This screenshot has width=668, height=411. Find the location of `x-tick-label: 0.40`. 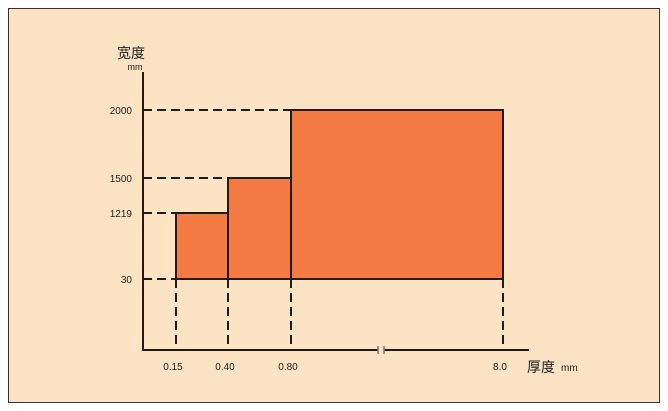

x-tick-label: 0.40 is located at coordinates (225, 367).